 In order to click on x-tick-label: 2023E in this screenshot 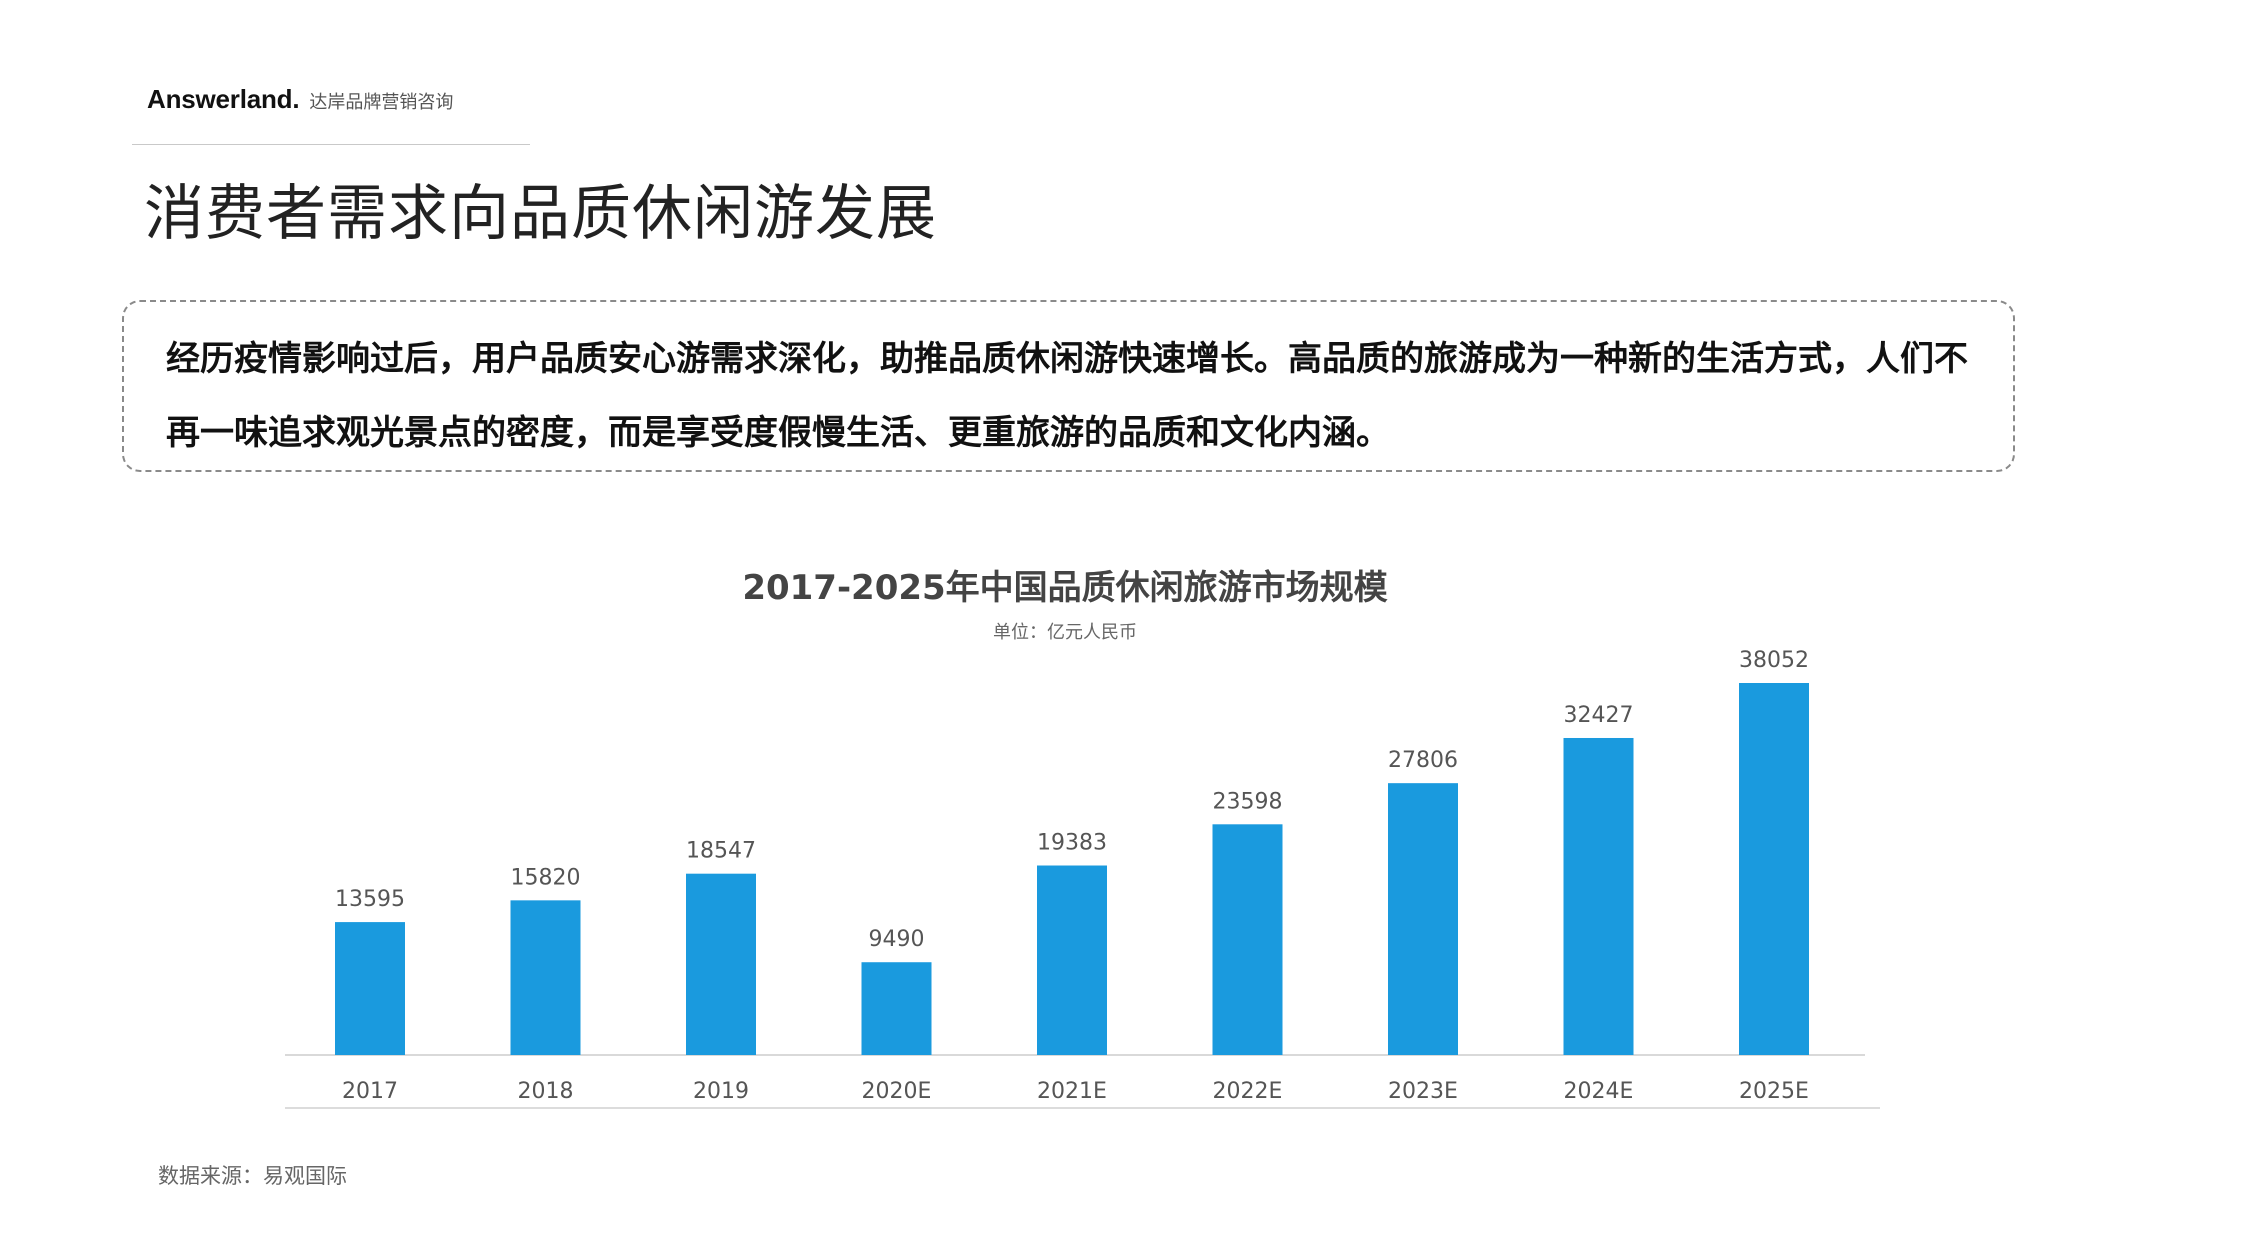, I will do `click(1423, 1091)`.